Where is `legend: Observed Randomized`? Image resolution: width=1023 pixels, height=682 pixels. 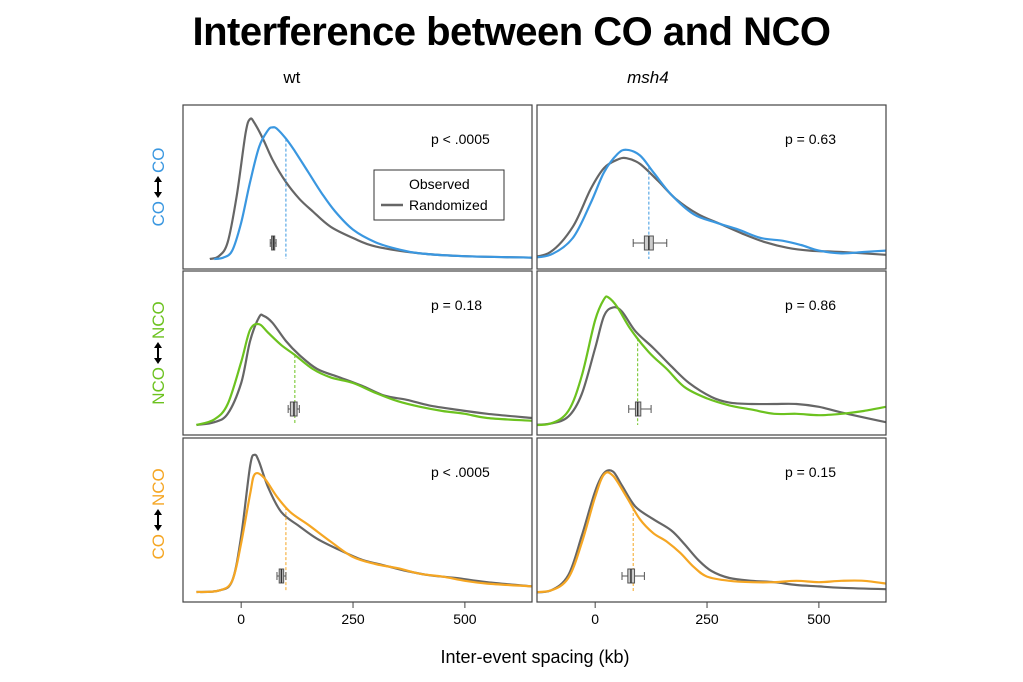 legend: Observed Randomized is located at coordinates (439, 195).